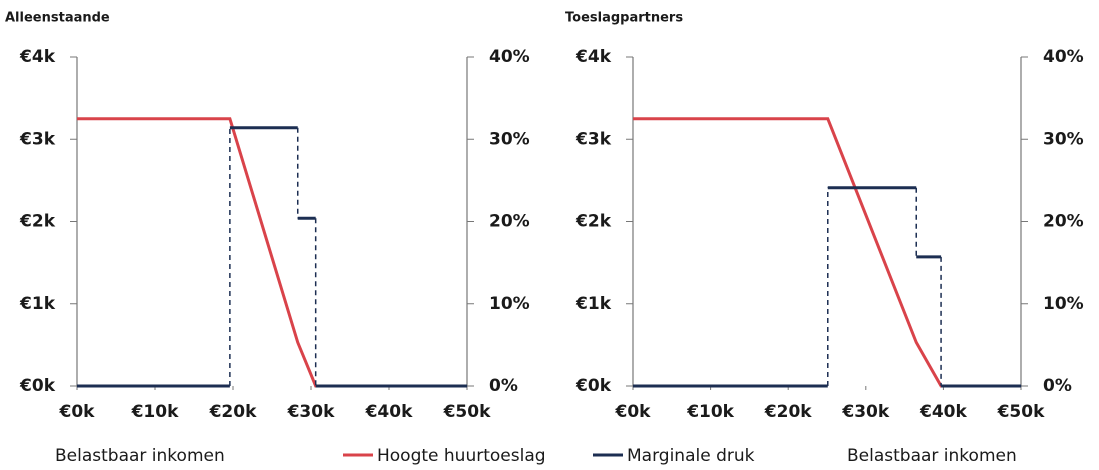 The width and height of the screenshot is (1099, 470). Describe the element at coordinates (461, 456) in the screenshot. I see `legend-label: Hoogte huurtoeslag` at that location.